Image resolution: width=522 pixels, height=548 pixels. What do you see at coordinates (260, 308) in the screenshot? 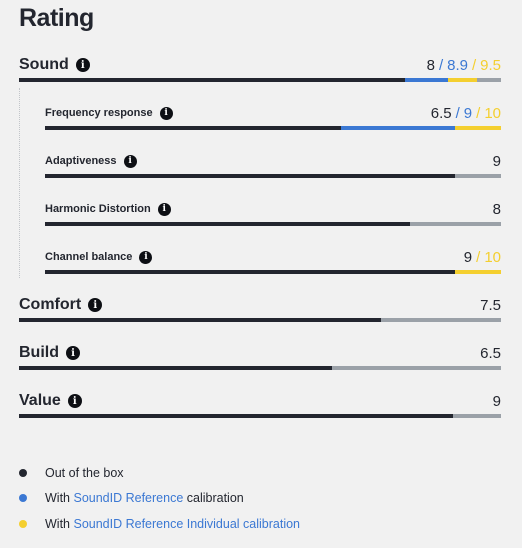
I see `rating-row-comfort: Comfort i 7.5` at bounding box center [260, 308].